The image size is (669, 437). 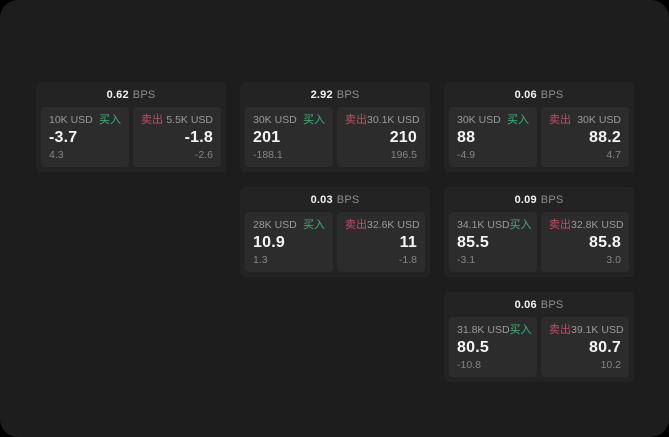 What do you see at coordinates (597, 225) in the screenshot?
I see `sell-size-label: 32.8K USD` at bounding box center [597, 225].